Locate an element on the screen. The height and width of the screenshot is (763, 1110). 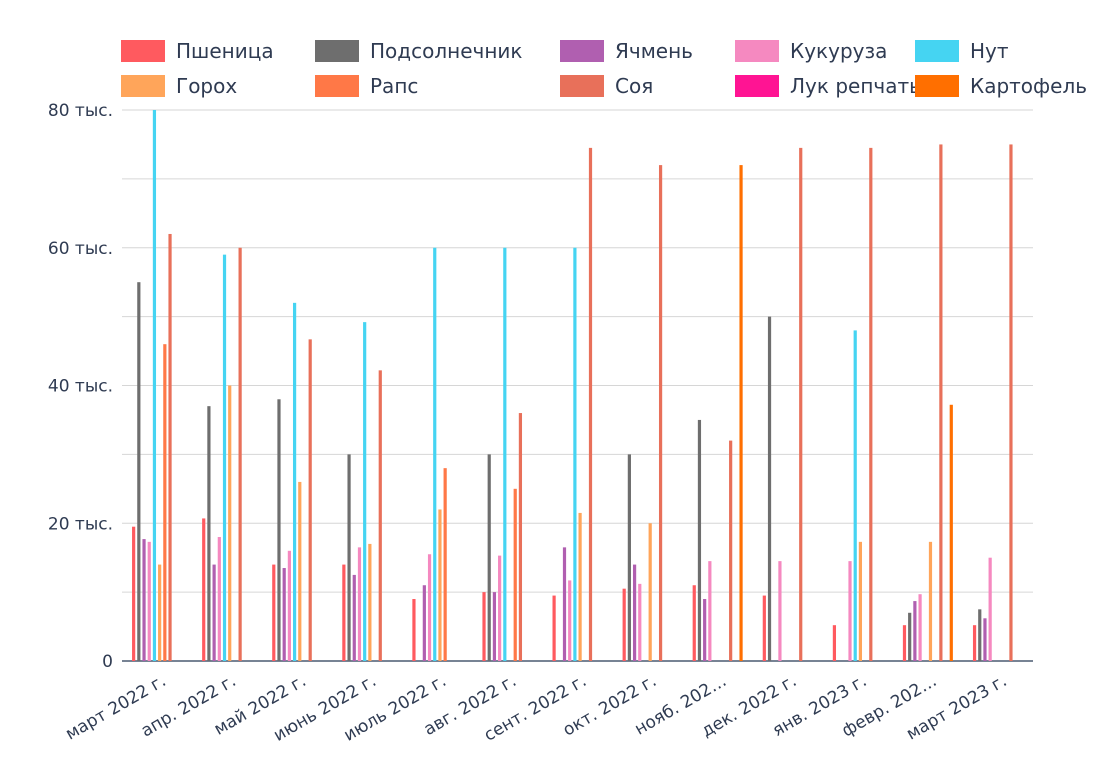
bar-соя-10 is located at coordinates (871, 404).